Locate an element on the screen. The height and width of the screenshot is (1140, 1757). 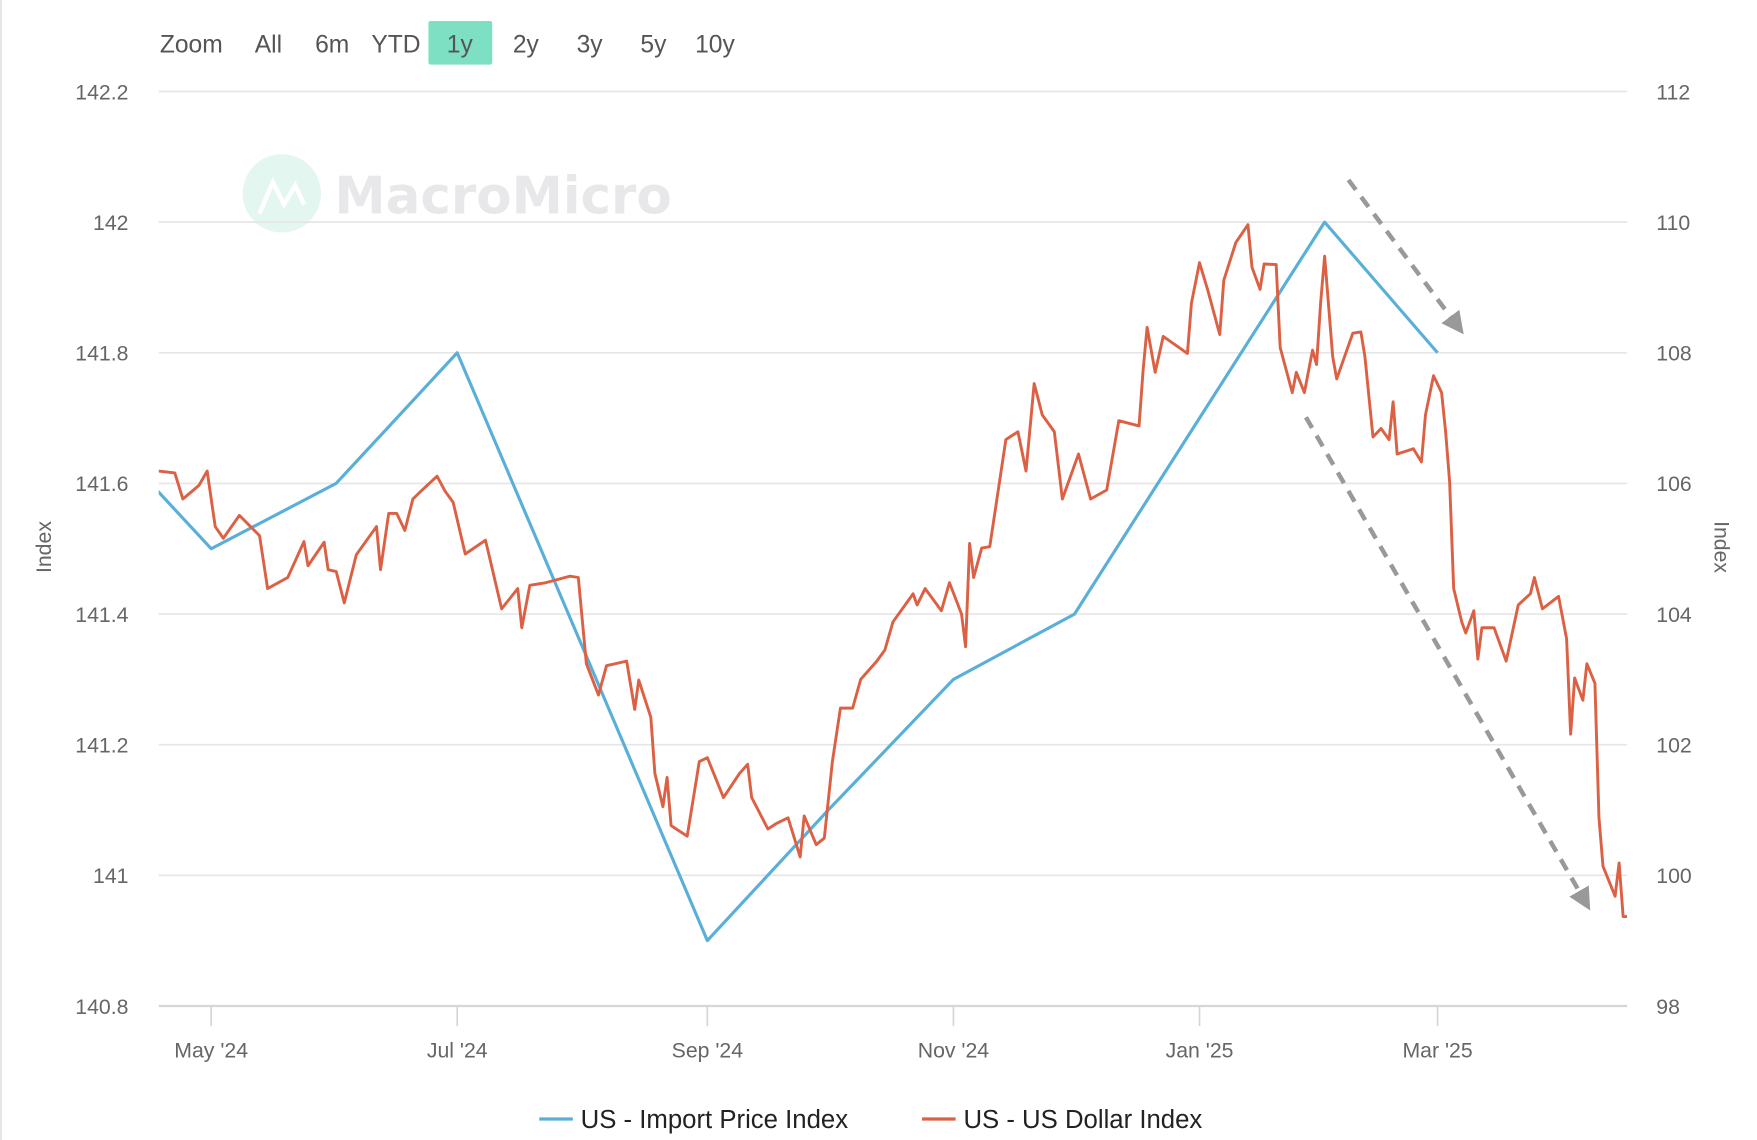
legend-label-import-price: US - Import Price Index is located at coordinates (715, 1120).